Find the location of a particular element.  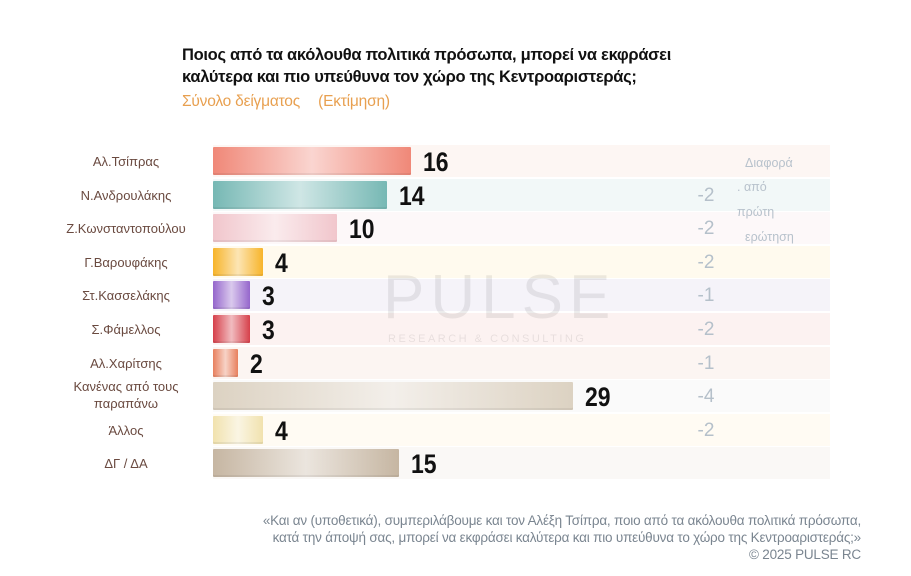

data-label: 10 is located at coordinates (362, 229).